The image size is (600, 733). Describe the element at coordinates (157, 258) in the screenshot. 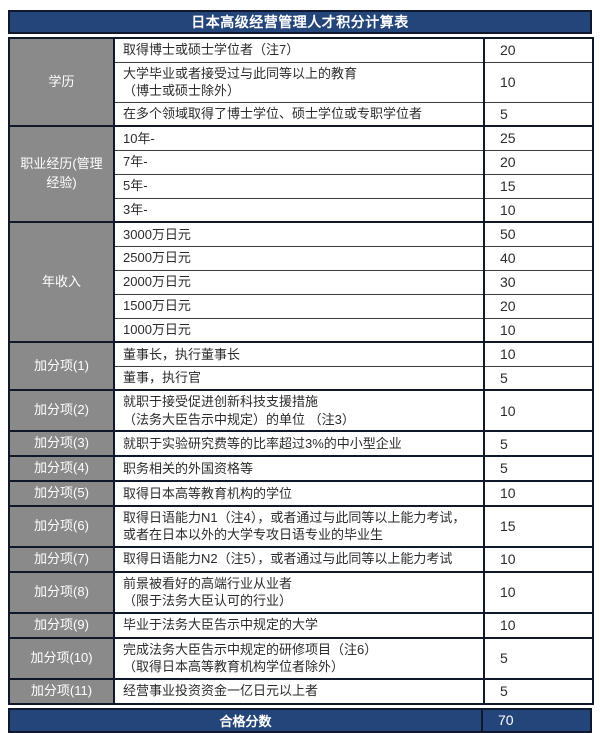

I see `description-line: 2500万日元` at that location.